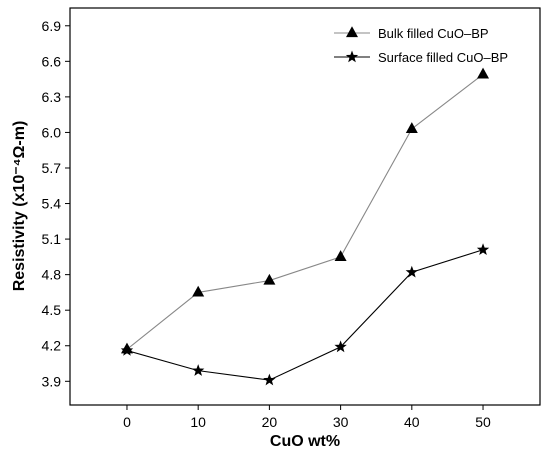 This screenshot has width=550, height=462. What do you see at coordinates (198, 422) in the screenshot?
I see `x-tick-label: 10` at bounding box center [198, 422].